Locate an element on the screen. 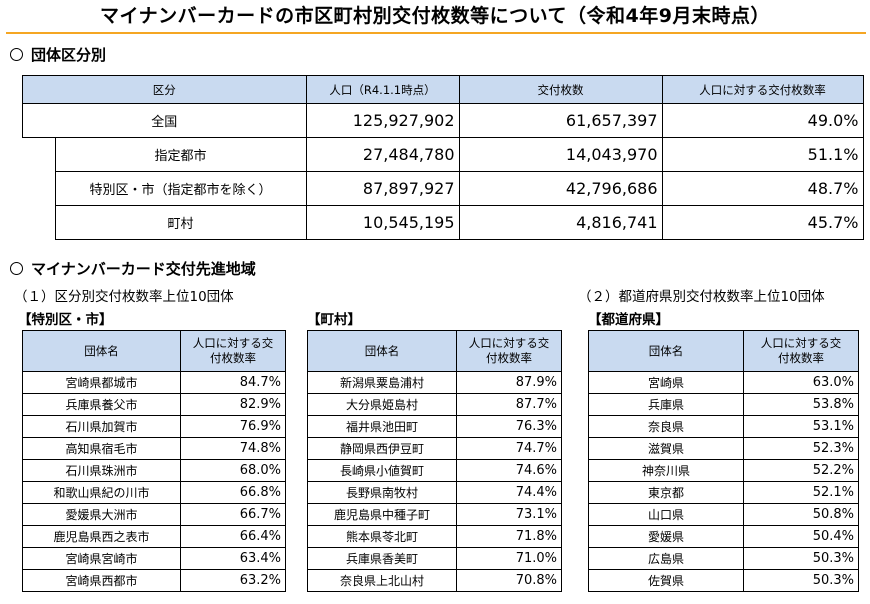  rate-value: 49.0% is located at coordinates (762, 120).